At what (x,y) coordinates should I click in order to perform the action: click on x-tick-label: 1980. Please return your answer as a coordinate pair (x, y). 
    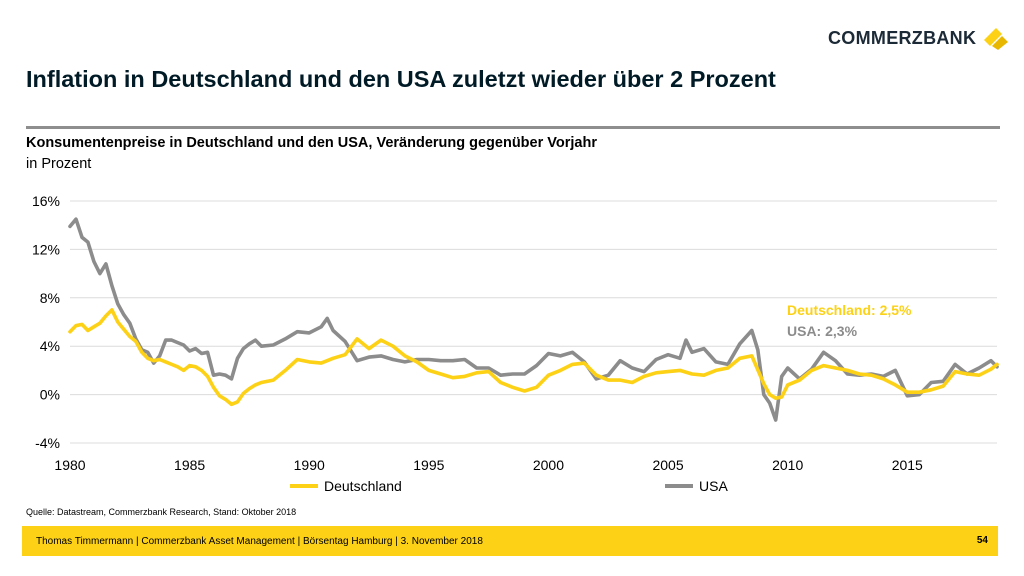
    Looking at the image, I should click on (69, 465).